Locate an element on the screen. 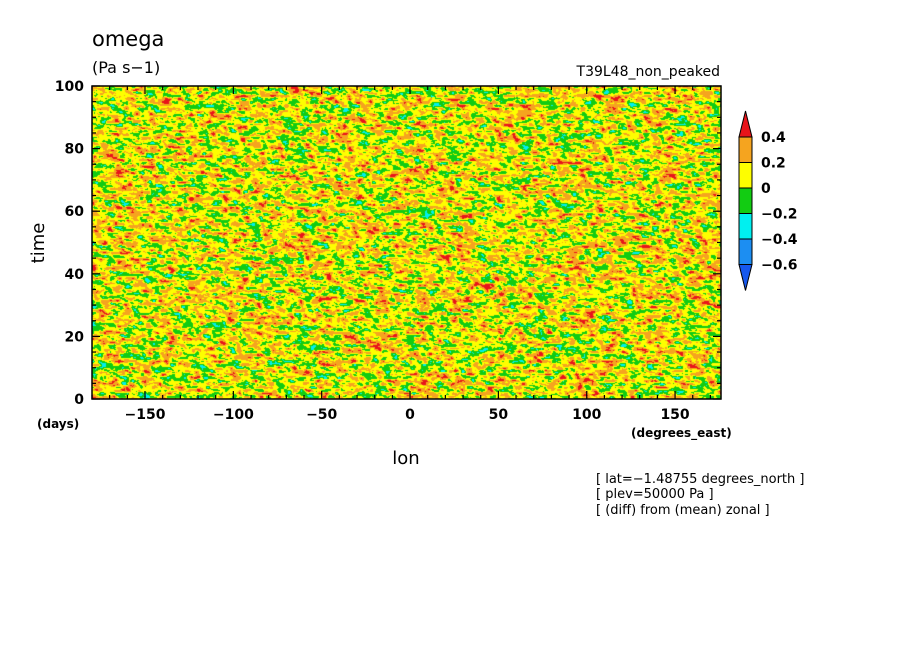 Image resolution: width=904 pixels, height=654 pixels. chart-units: (Pa s−1) is located at coordinates (126, 67).